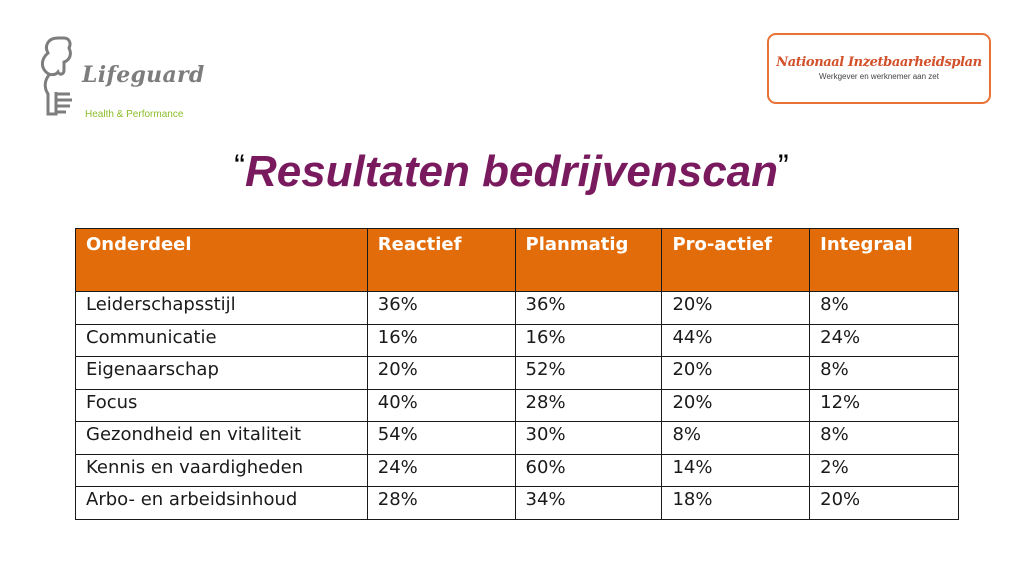 The width and height of the screenshot is (1023, 575). Describe the element at coordinates (736, 503) in the screenshot. I see `table-cell: 18%` at that location.